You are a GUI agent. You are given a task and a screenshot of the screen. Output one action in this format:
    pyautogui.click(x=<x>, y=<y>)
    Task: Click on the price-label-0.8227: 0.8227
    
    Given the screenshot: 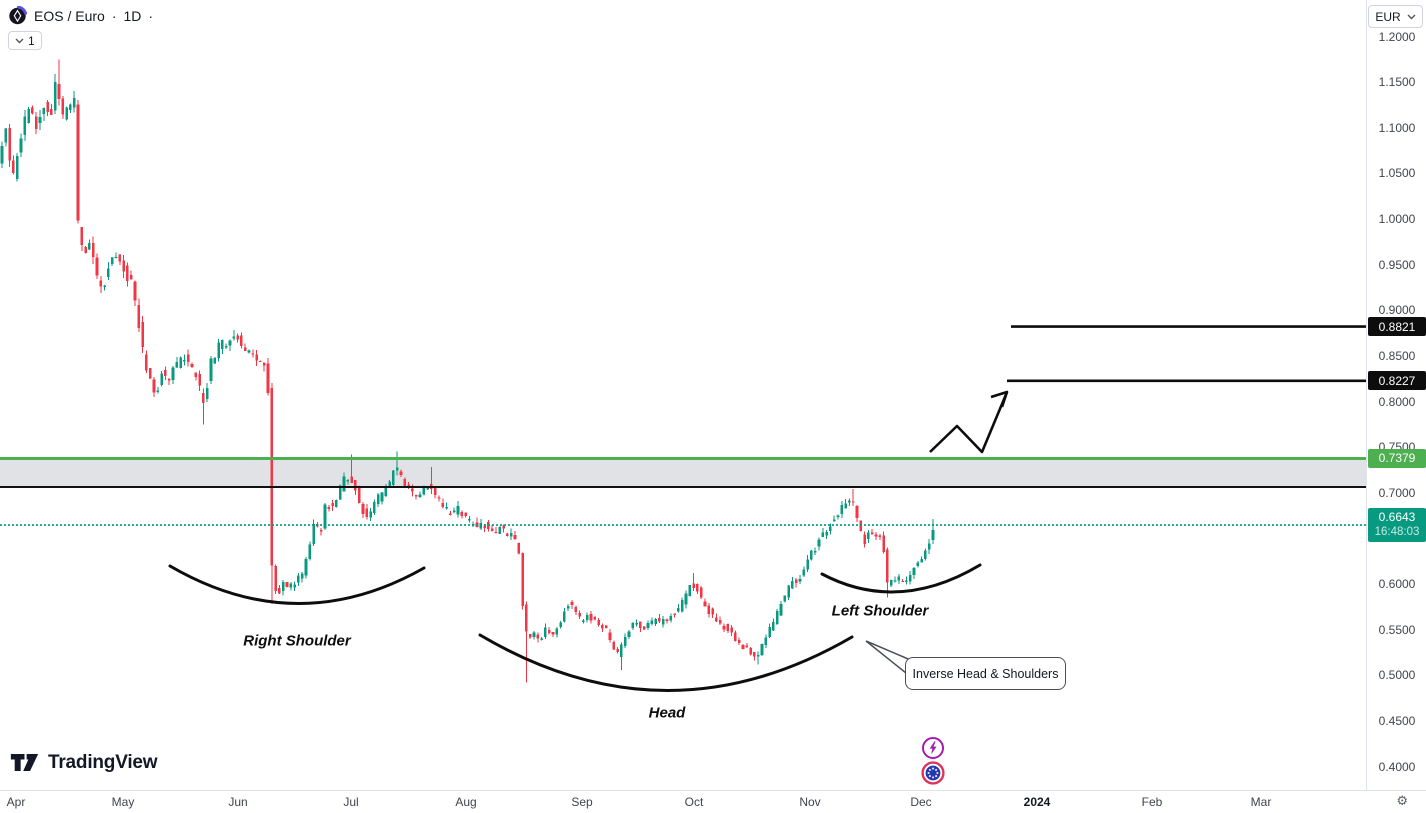 What is the action you would take?
    pyautogui.click(x=1397, y=381)
    